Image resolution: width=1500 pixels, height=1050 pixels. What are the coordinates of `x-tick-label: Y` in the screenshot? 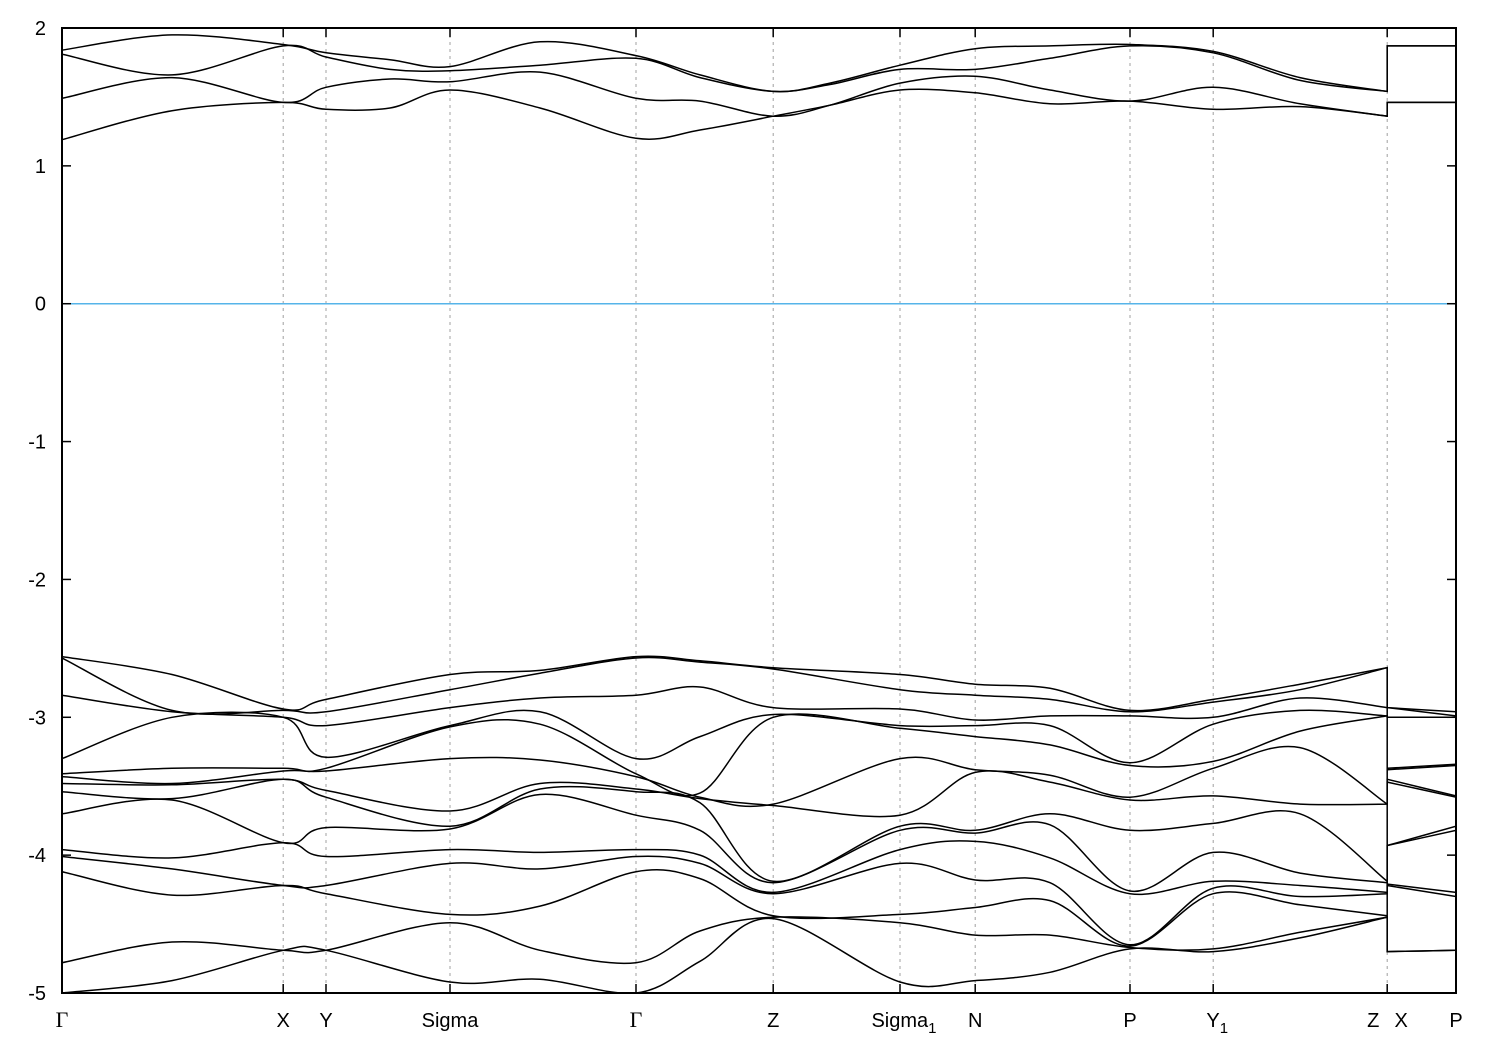 It's located at (325, 1021).